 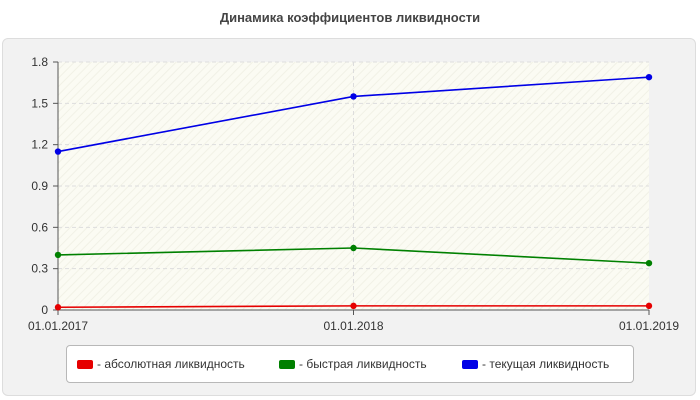 I want to click on legend-item-current: - текущая ликвидность, so click(x=535, y=364).